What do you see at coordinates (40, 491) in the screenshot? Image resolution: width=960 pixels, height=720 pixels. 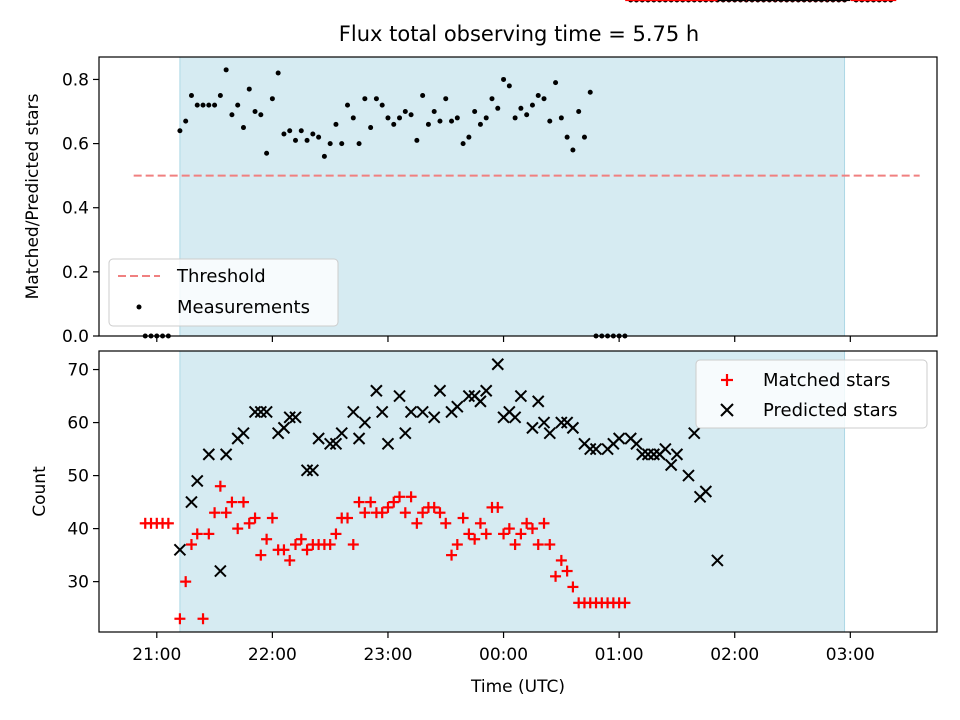 I see `y-axis-label-bottom: Count` at bounding box center [40, 491].